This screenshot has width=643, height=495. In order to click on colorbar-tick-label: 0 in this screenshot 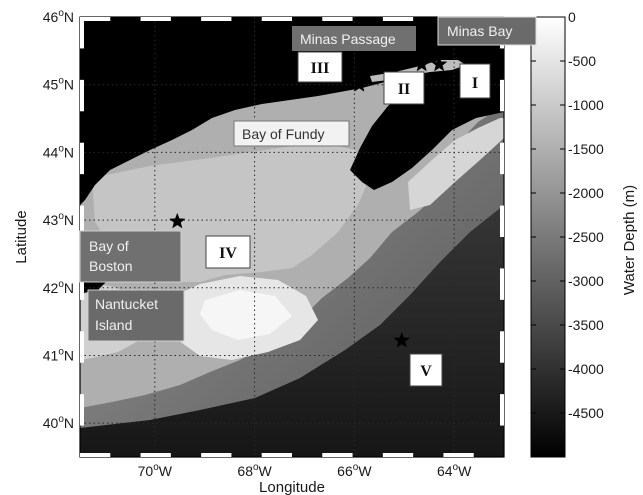, I will do `click(572, 17)`.